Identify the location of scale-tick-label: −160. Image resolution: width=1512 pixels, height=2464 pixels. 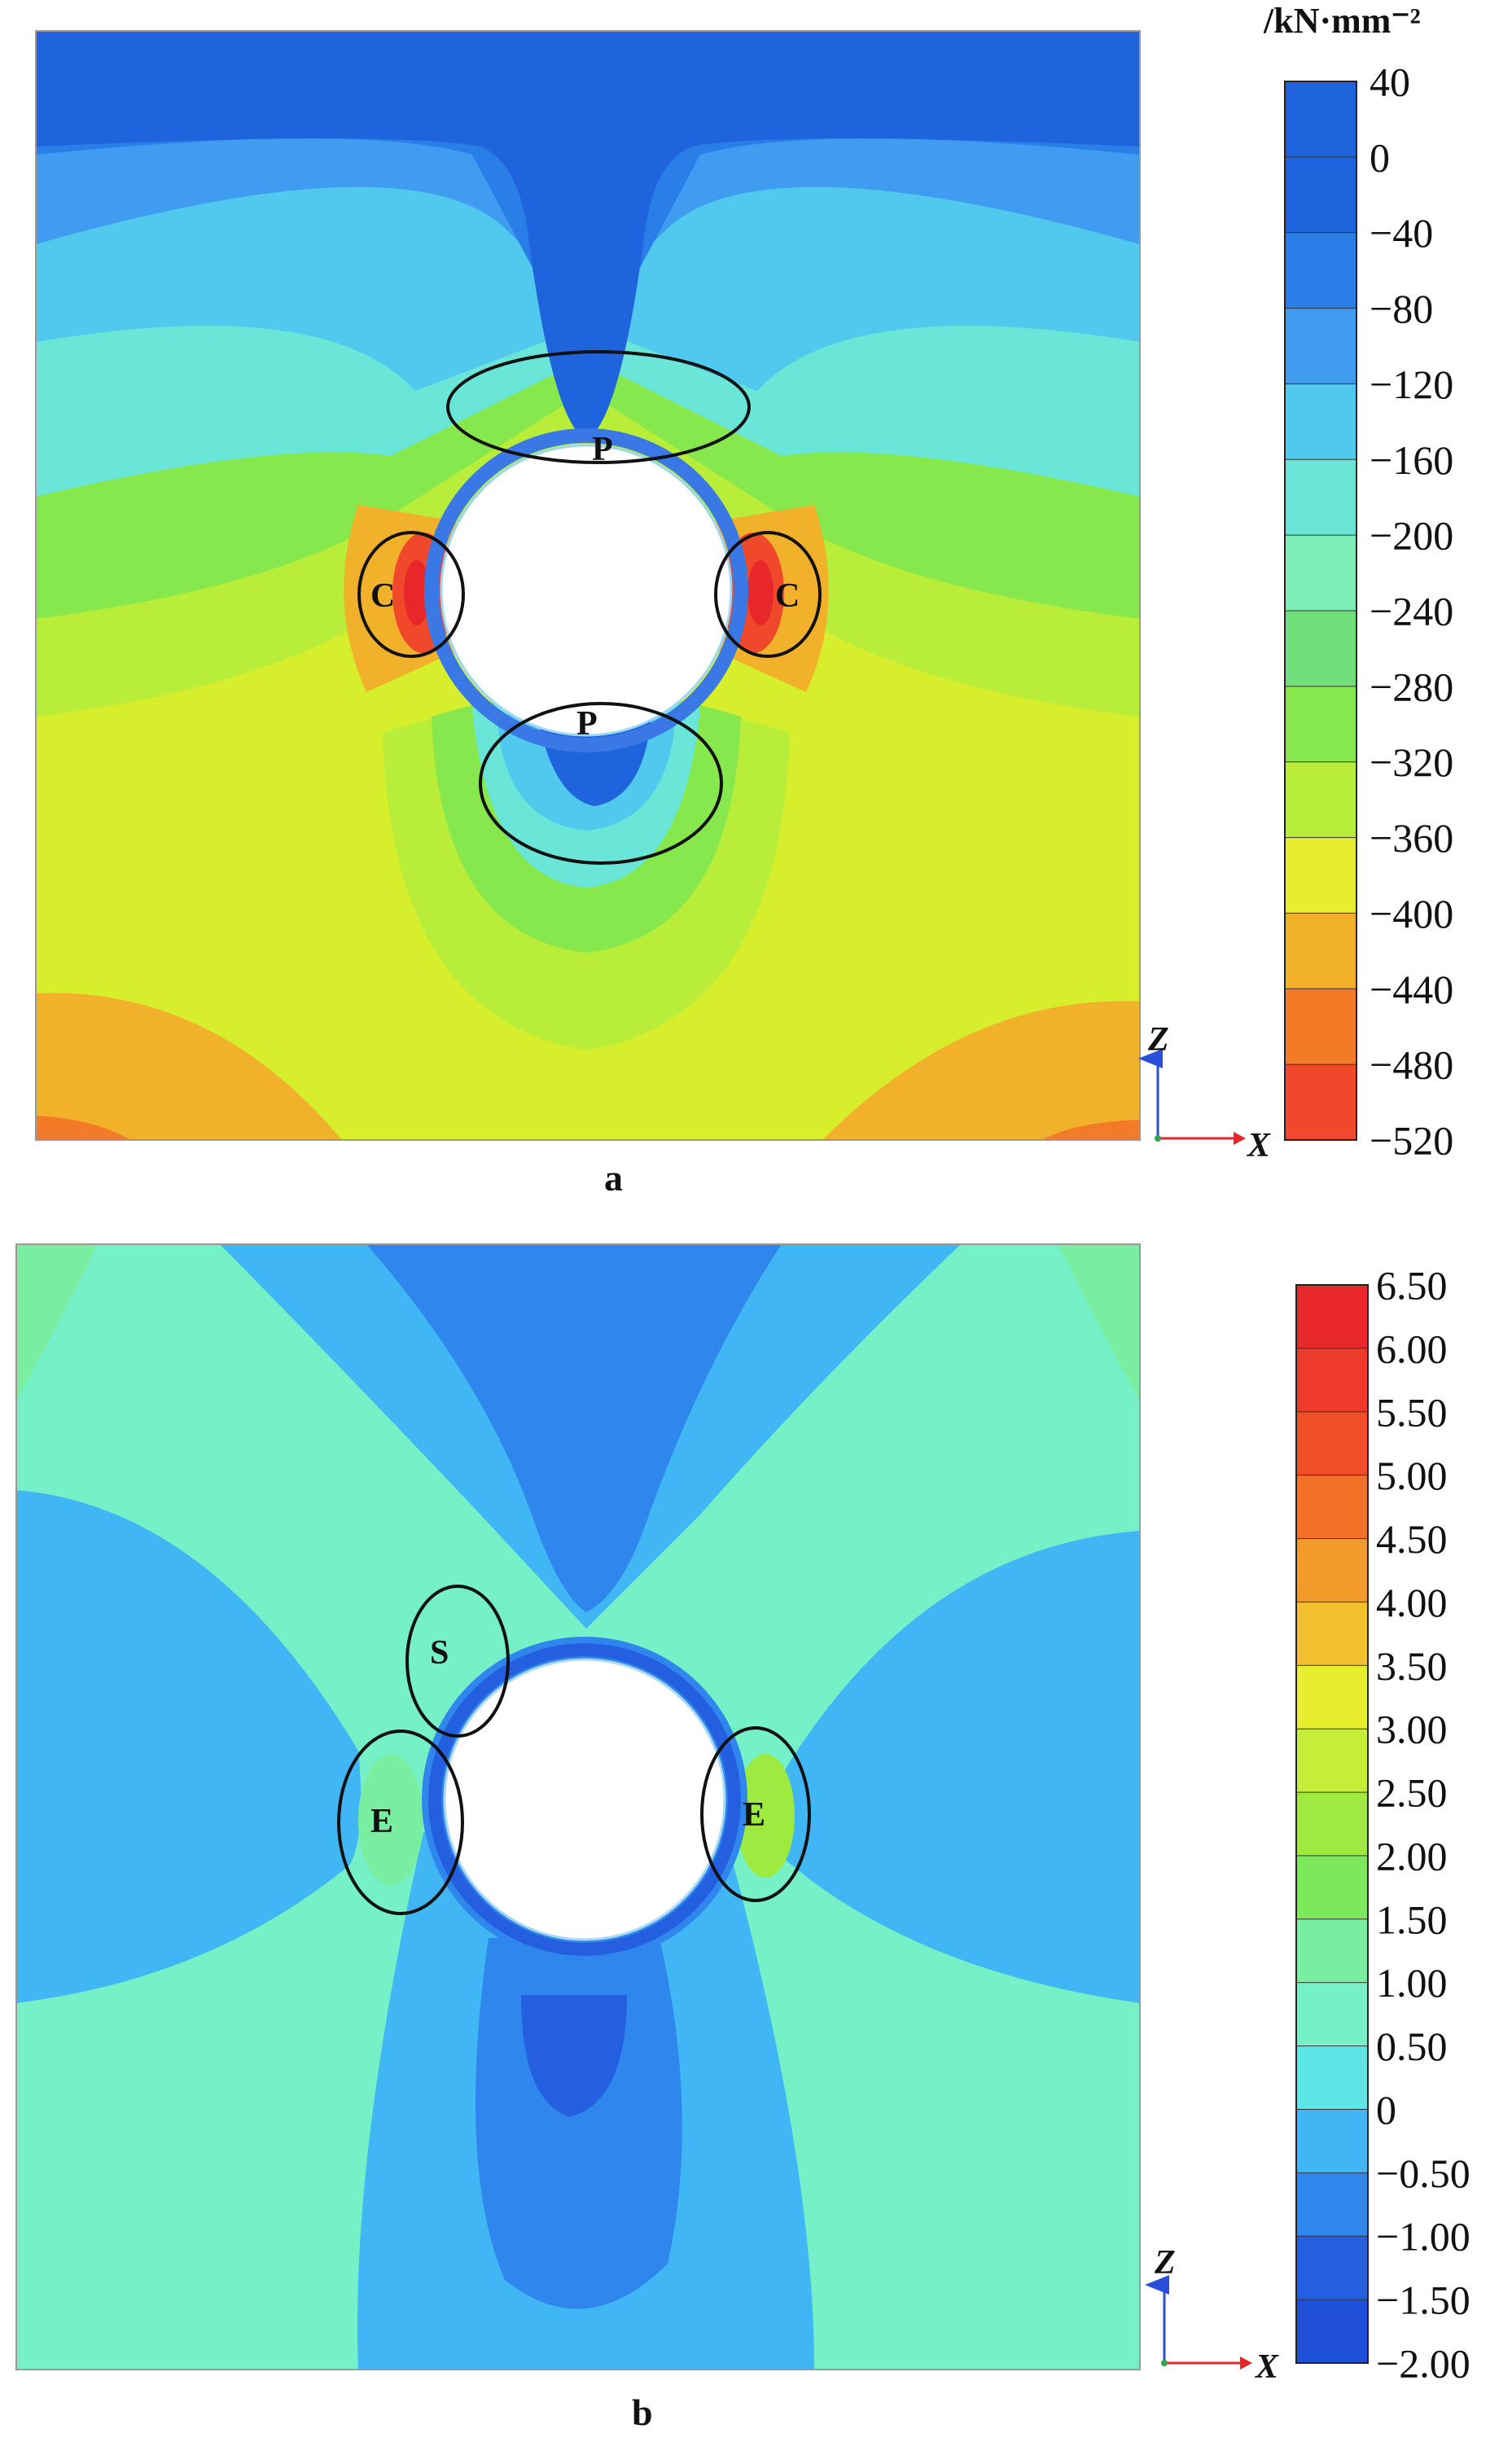
(1411, 460).